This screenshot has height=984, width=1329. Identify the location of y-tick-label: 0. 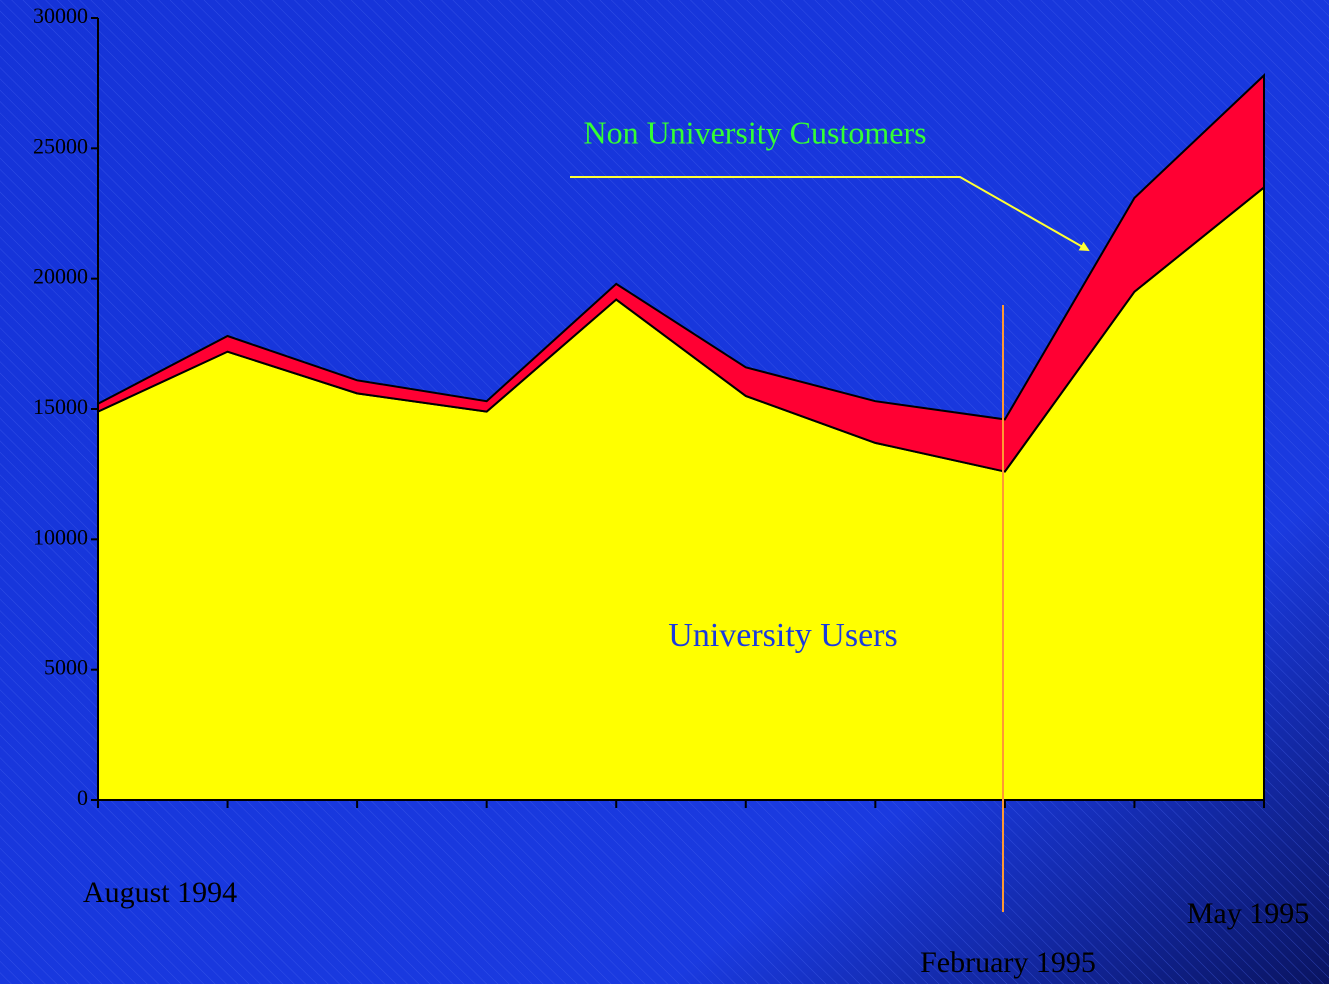
(82, 797).